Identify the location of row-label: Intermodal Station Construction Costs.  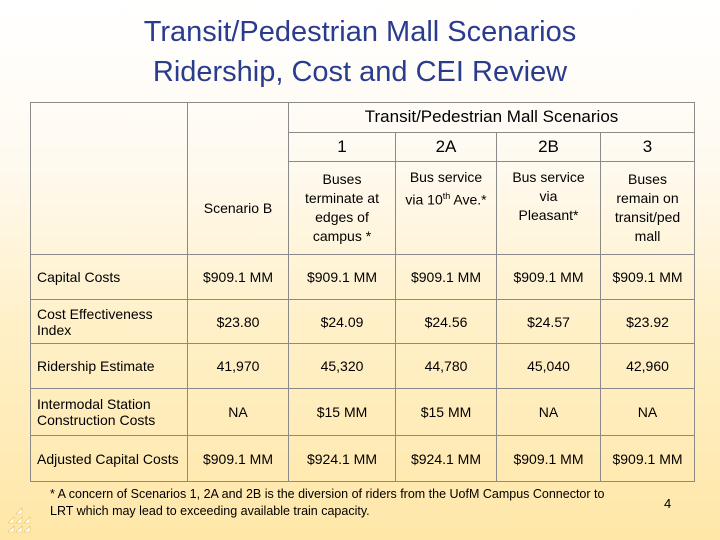
(109, 412).